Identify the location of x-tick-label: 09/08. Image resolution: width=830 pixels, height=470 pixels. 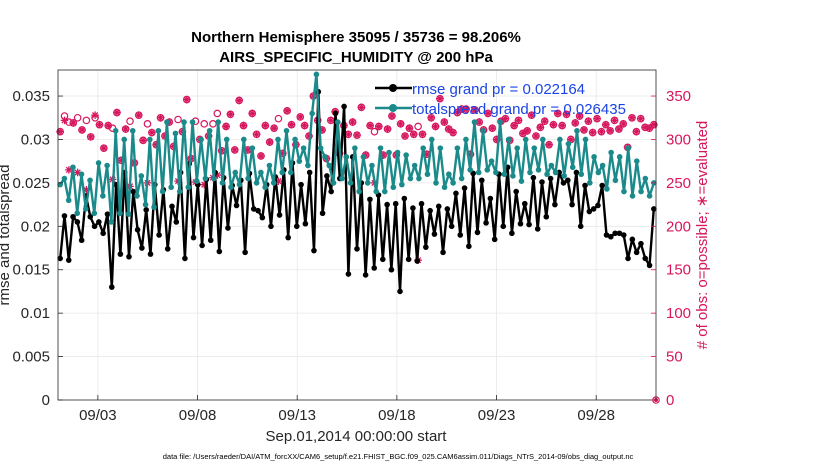
(198, 415).